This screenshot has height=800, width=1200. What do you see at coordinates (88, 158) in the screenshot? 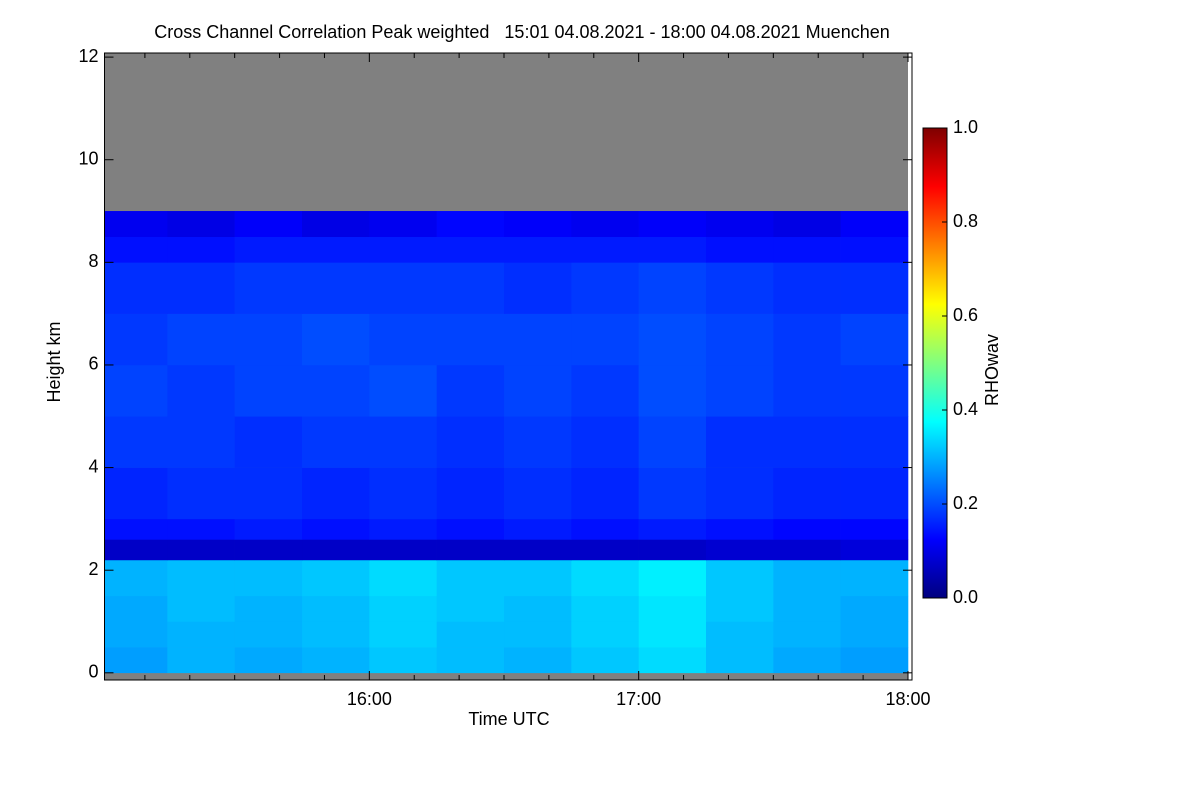
I see `y-tick-label: 10` at bounding box center [88, 158].